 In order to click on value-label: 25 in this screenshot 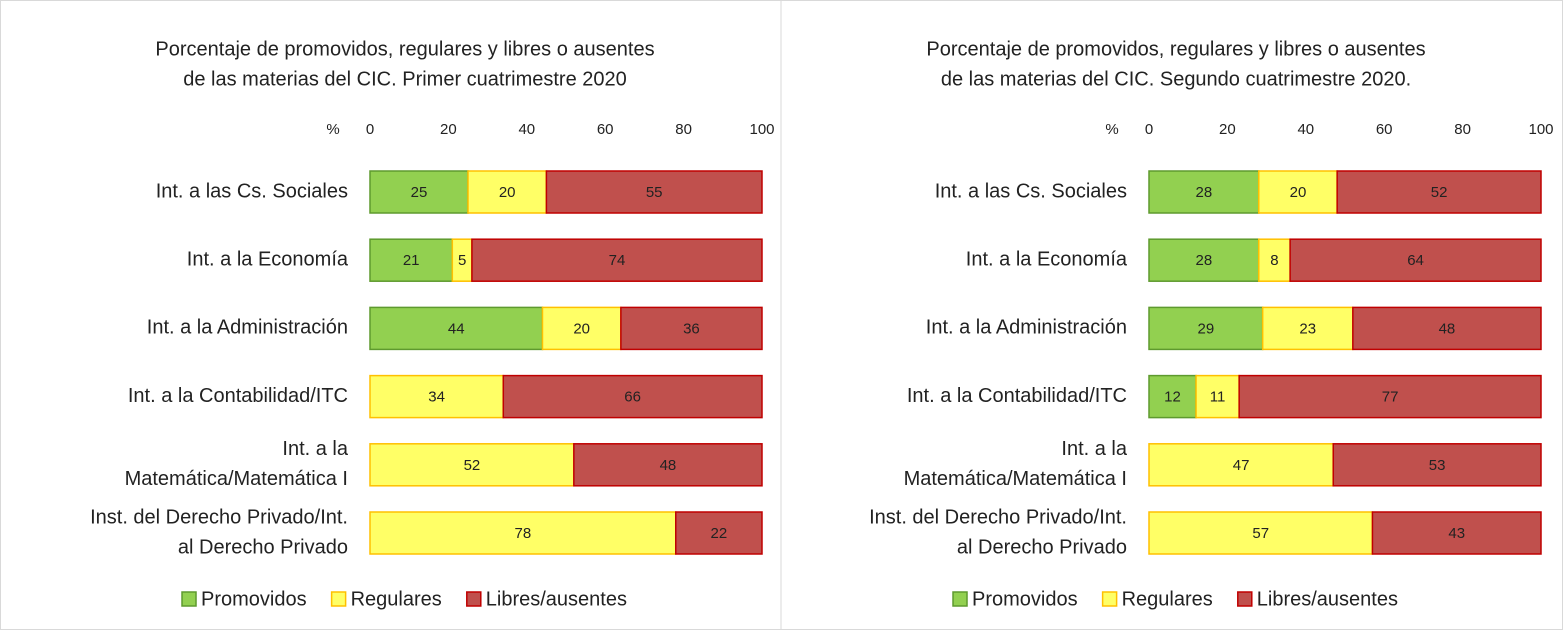, I will do `click(419, 192)`.